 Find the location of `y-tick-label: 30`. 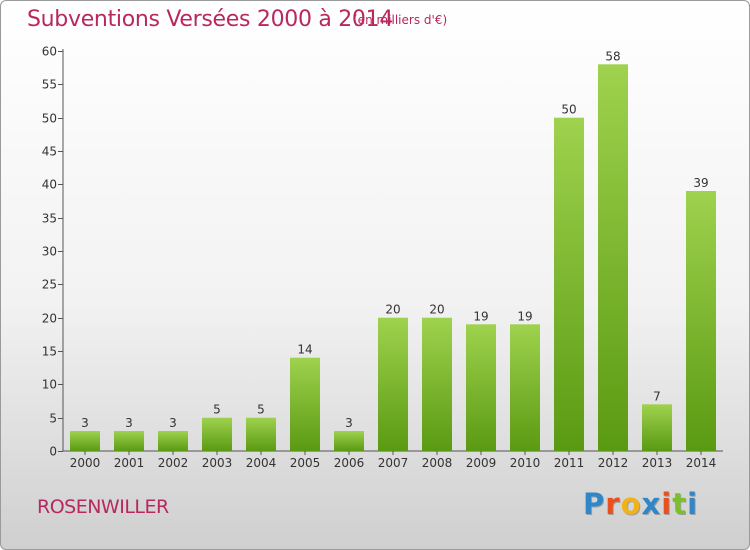

y-tick-label: 30 is located at coordinates (49, 252).